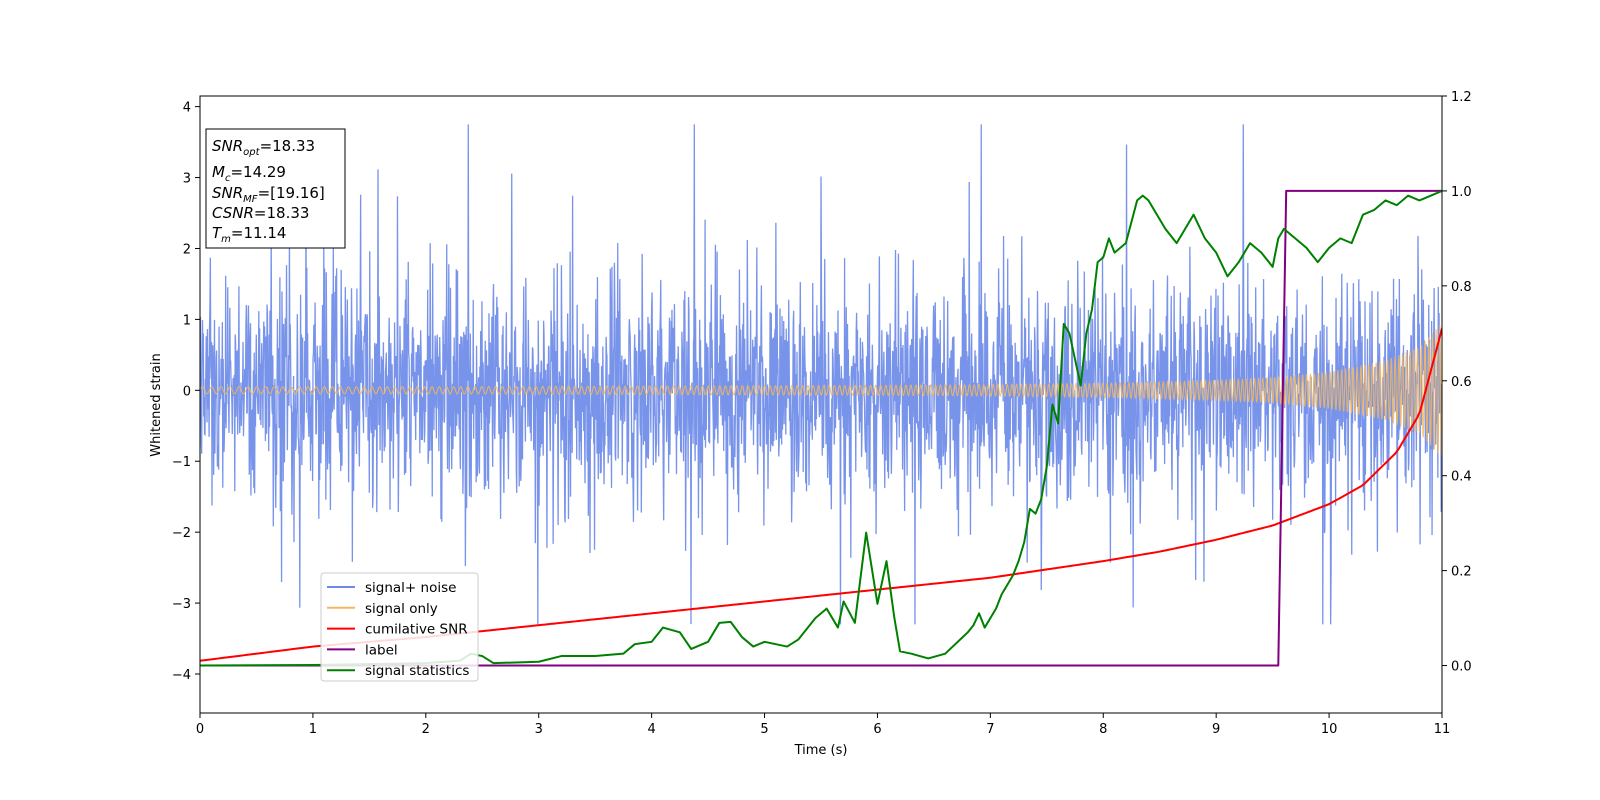 The width and height of the screenshot is (1600, 800). I want to click on info-tm: Tm=11.14, so click(249, 234).